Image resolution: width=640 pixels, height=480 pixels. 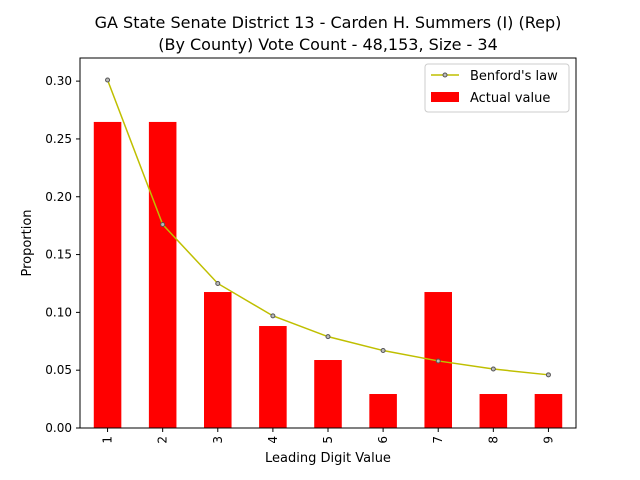 I want to click on x-tick-label: 3, so click(x=218, y=440).